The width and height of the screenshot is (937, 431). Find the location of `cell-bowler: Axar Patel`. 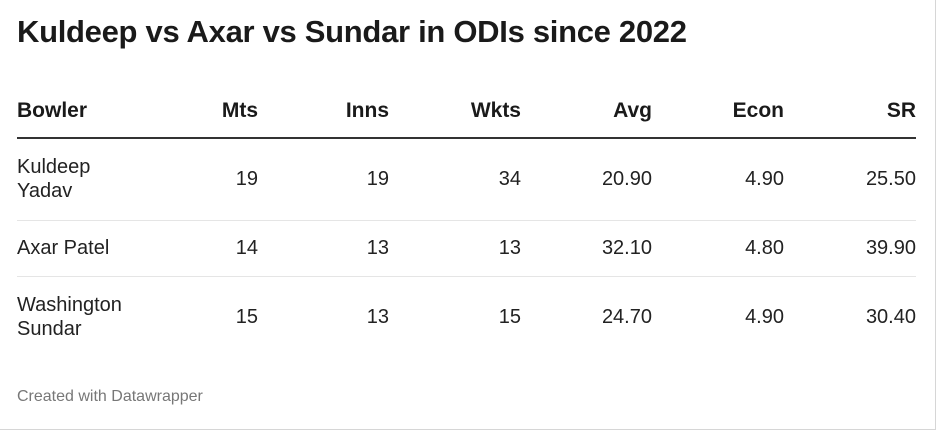

cell-bowler: Axar Patel is located at coordinates (72, 248).